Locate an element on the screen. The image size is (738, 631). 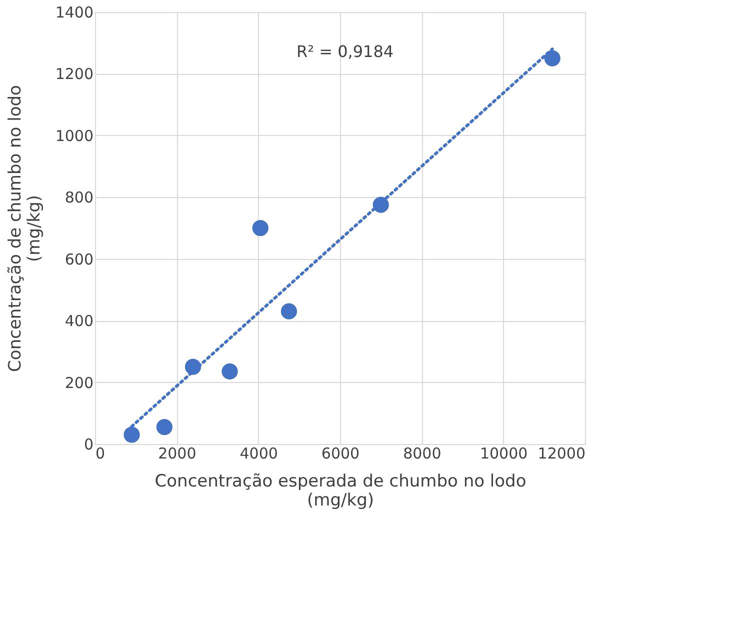
y-tick-label: 800 is located at coordinates (79, 197).